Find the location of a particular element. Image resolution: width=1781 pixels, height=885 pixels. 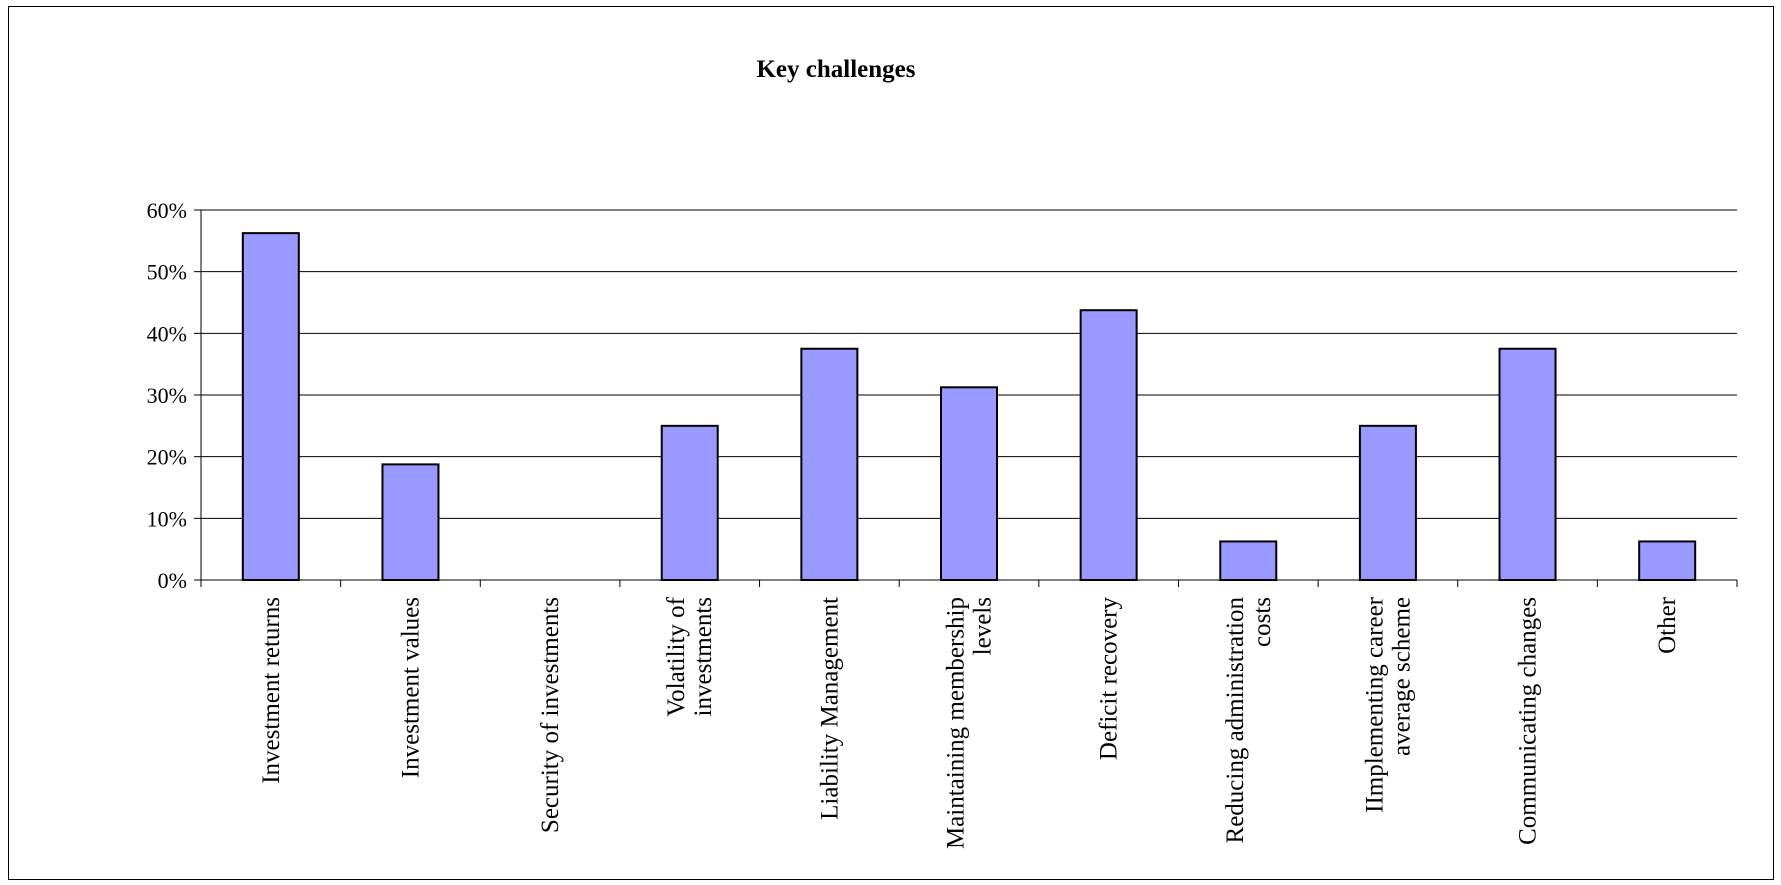

x-category-label: Investment values is located at coordinates (410, 687).